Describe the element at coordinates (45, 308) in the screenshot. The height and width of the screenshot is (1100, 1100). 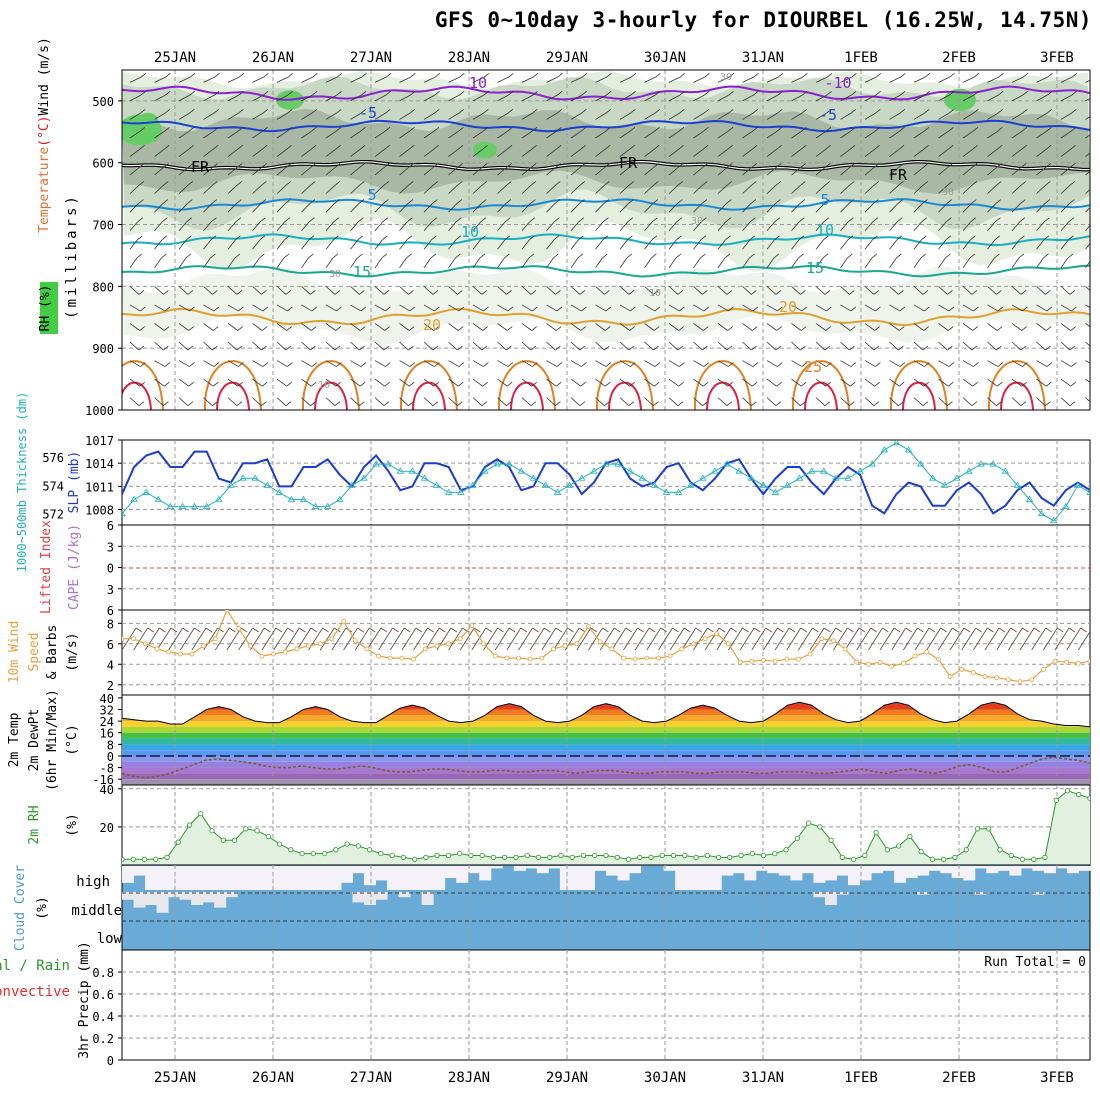
I see `rh-ylabel: RH (%)` at that location.